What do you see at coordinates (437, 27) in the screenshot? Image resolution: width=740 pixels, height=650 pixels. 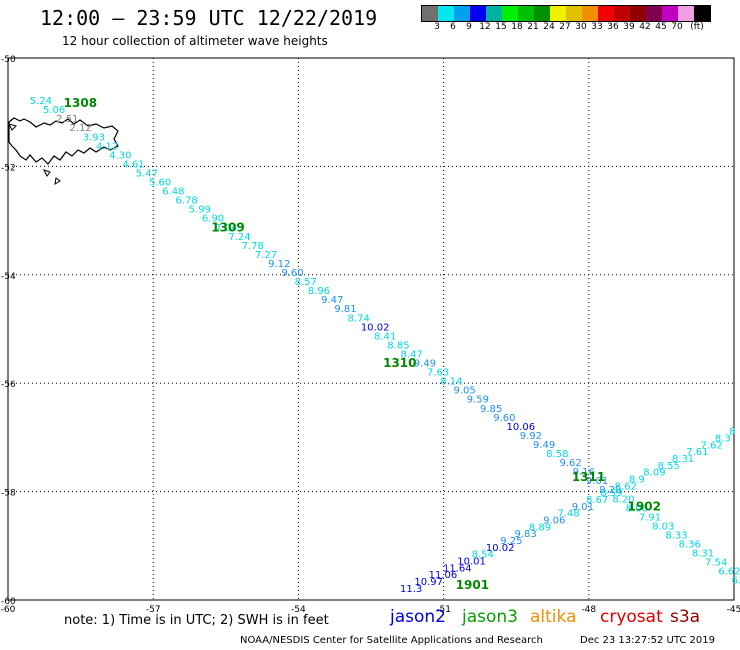 I see `colorbar-label: 3` at bounding box center [437, 27].